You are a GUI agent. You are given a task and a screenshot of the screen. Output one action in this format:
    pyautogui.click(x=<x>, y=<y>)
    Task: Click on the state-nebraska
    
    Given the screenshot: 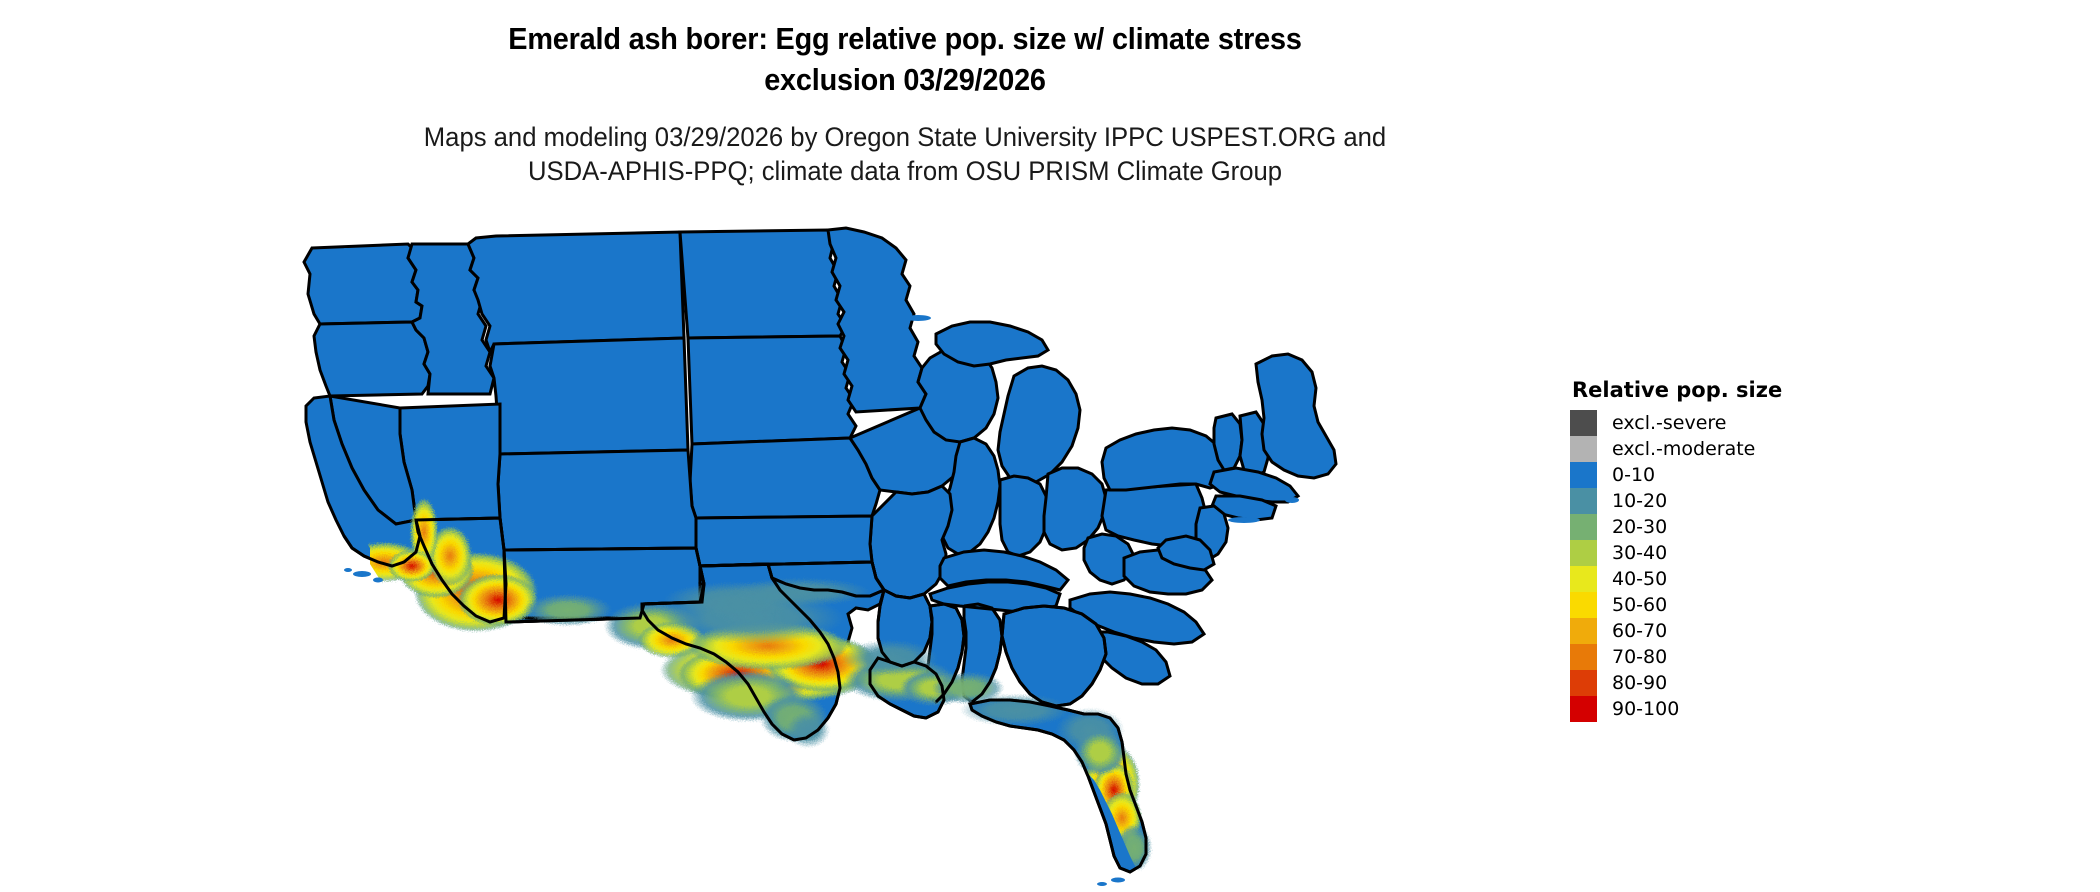 What is the action you would take?
    pyautogui.click(x=785, y=478)
    